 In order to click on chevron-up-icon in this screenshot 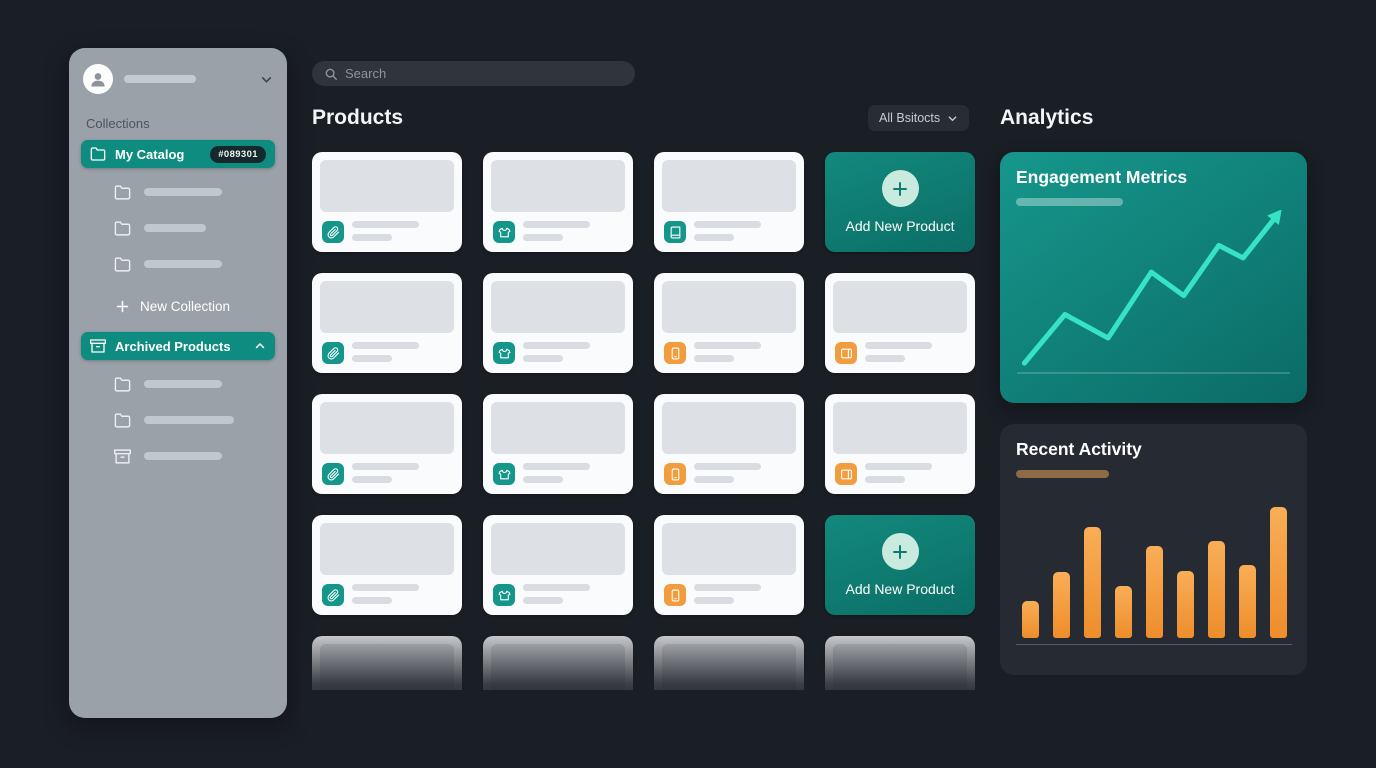, I will do `click(260, 346)`.